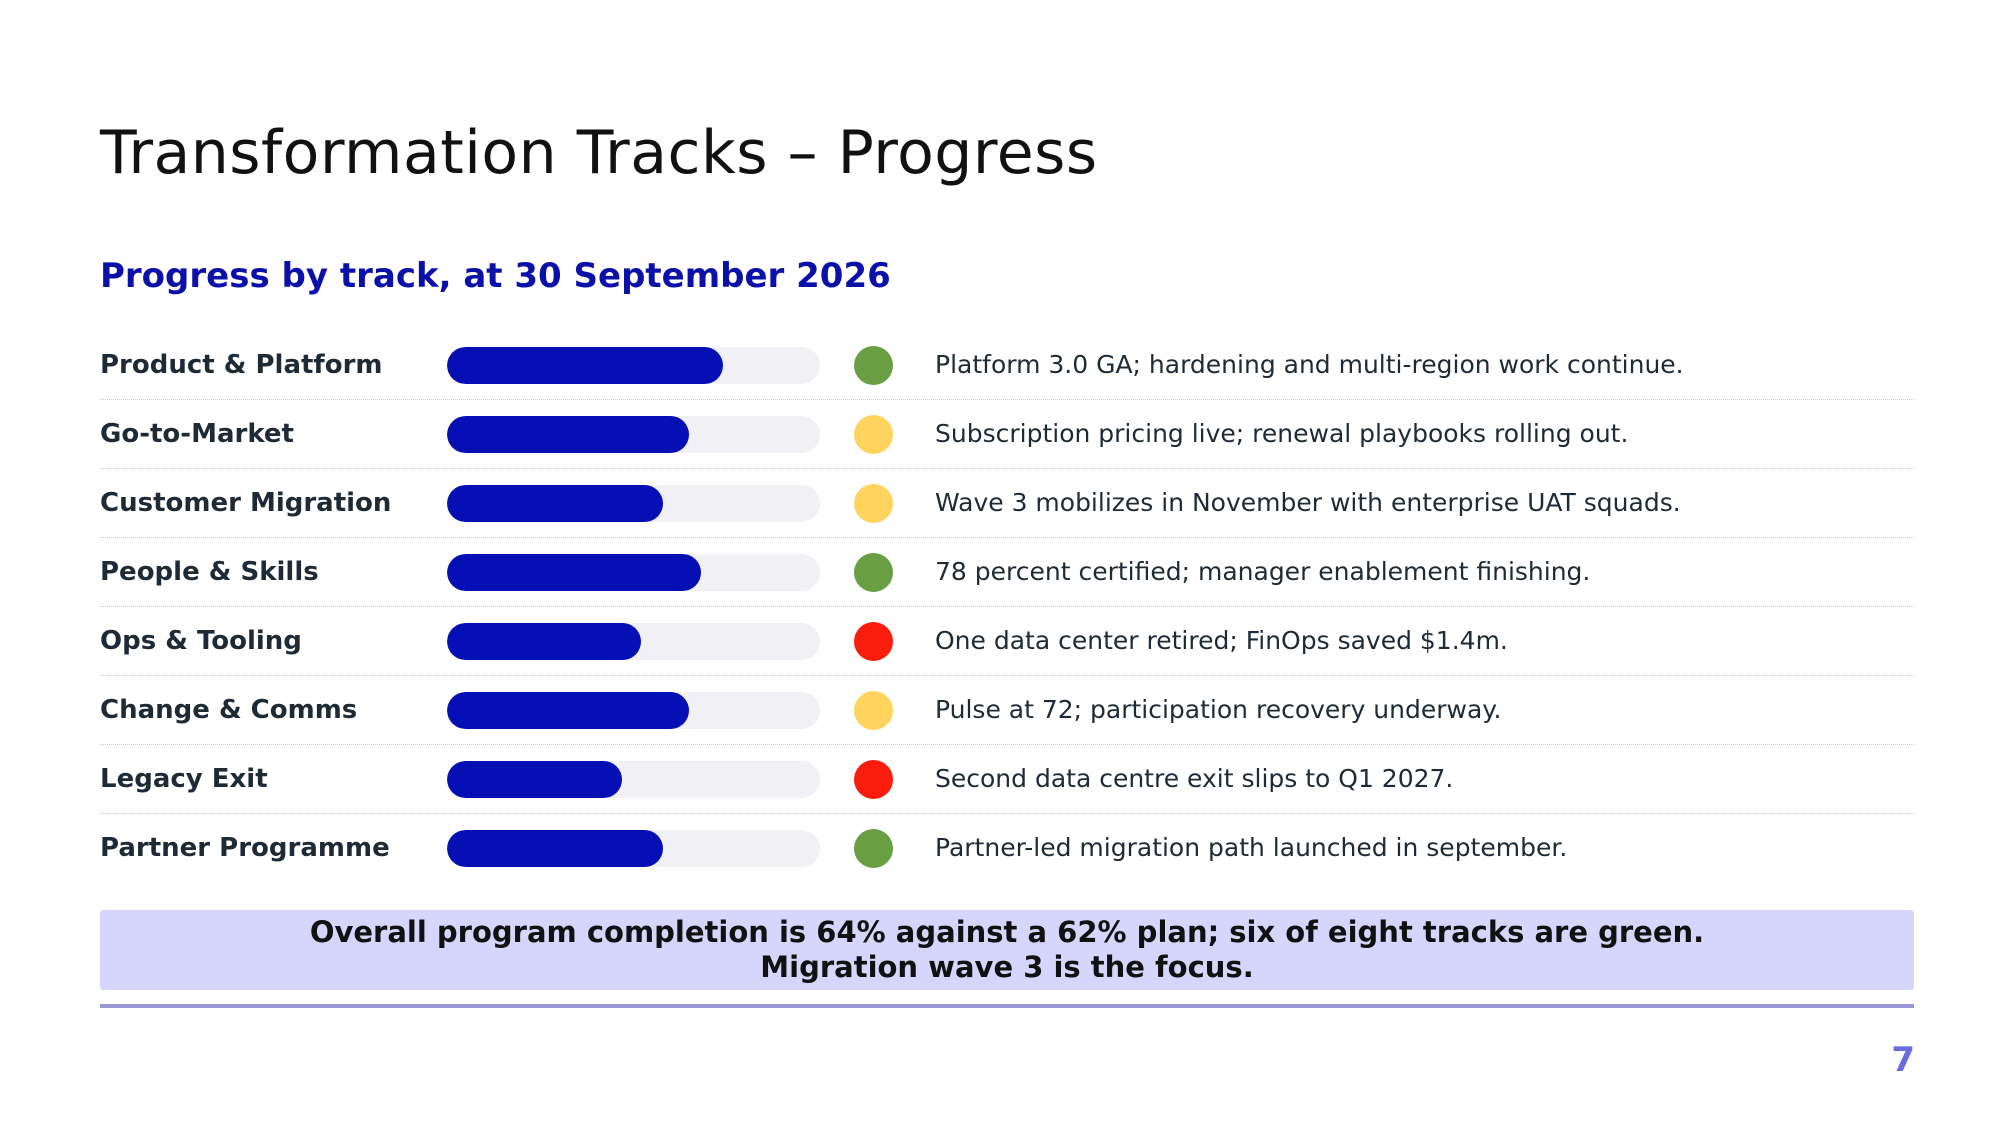 The height and width of the screenshot is (1125, 2001). Describe the element at coordinates (1903, 1060) in the screenshot. I see `page-number: 7` at that location.